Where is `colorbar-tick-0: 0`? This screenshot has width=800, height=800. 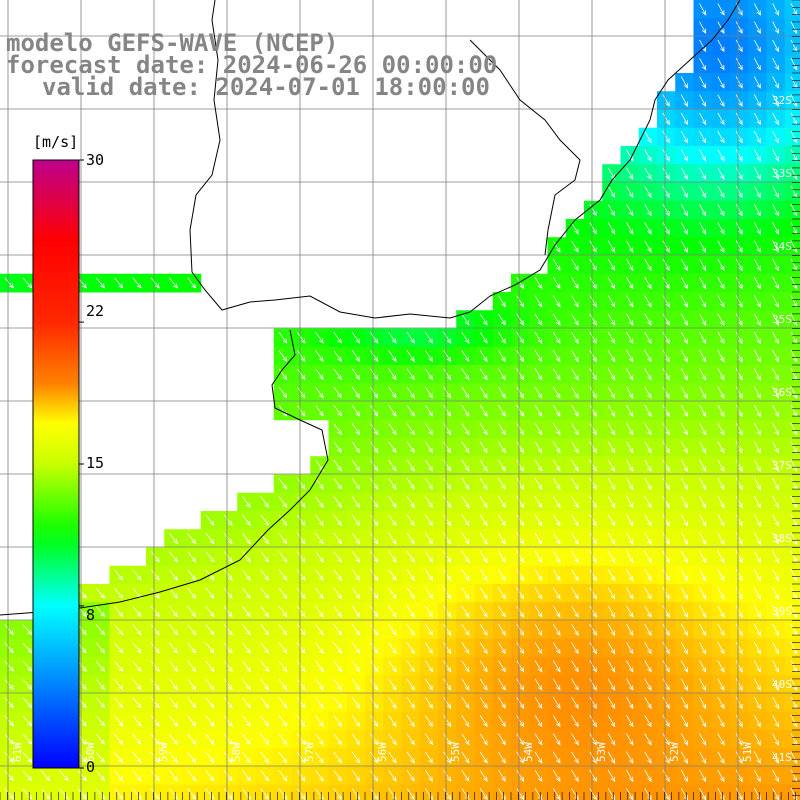
colorbar-tick-0: 0 is located at coordinates (91, 767).